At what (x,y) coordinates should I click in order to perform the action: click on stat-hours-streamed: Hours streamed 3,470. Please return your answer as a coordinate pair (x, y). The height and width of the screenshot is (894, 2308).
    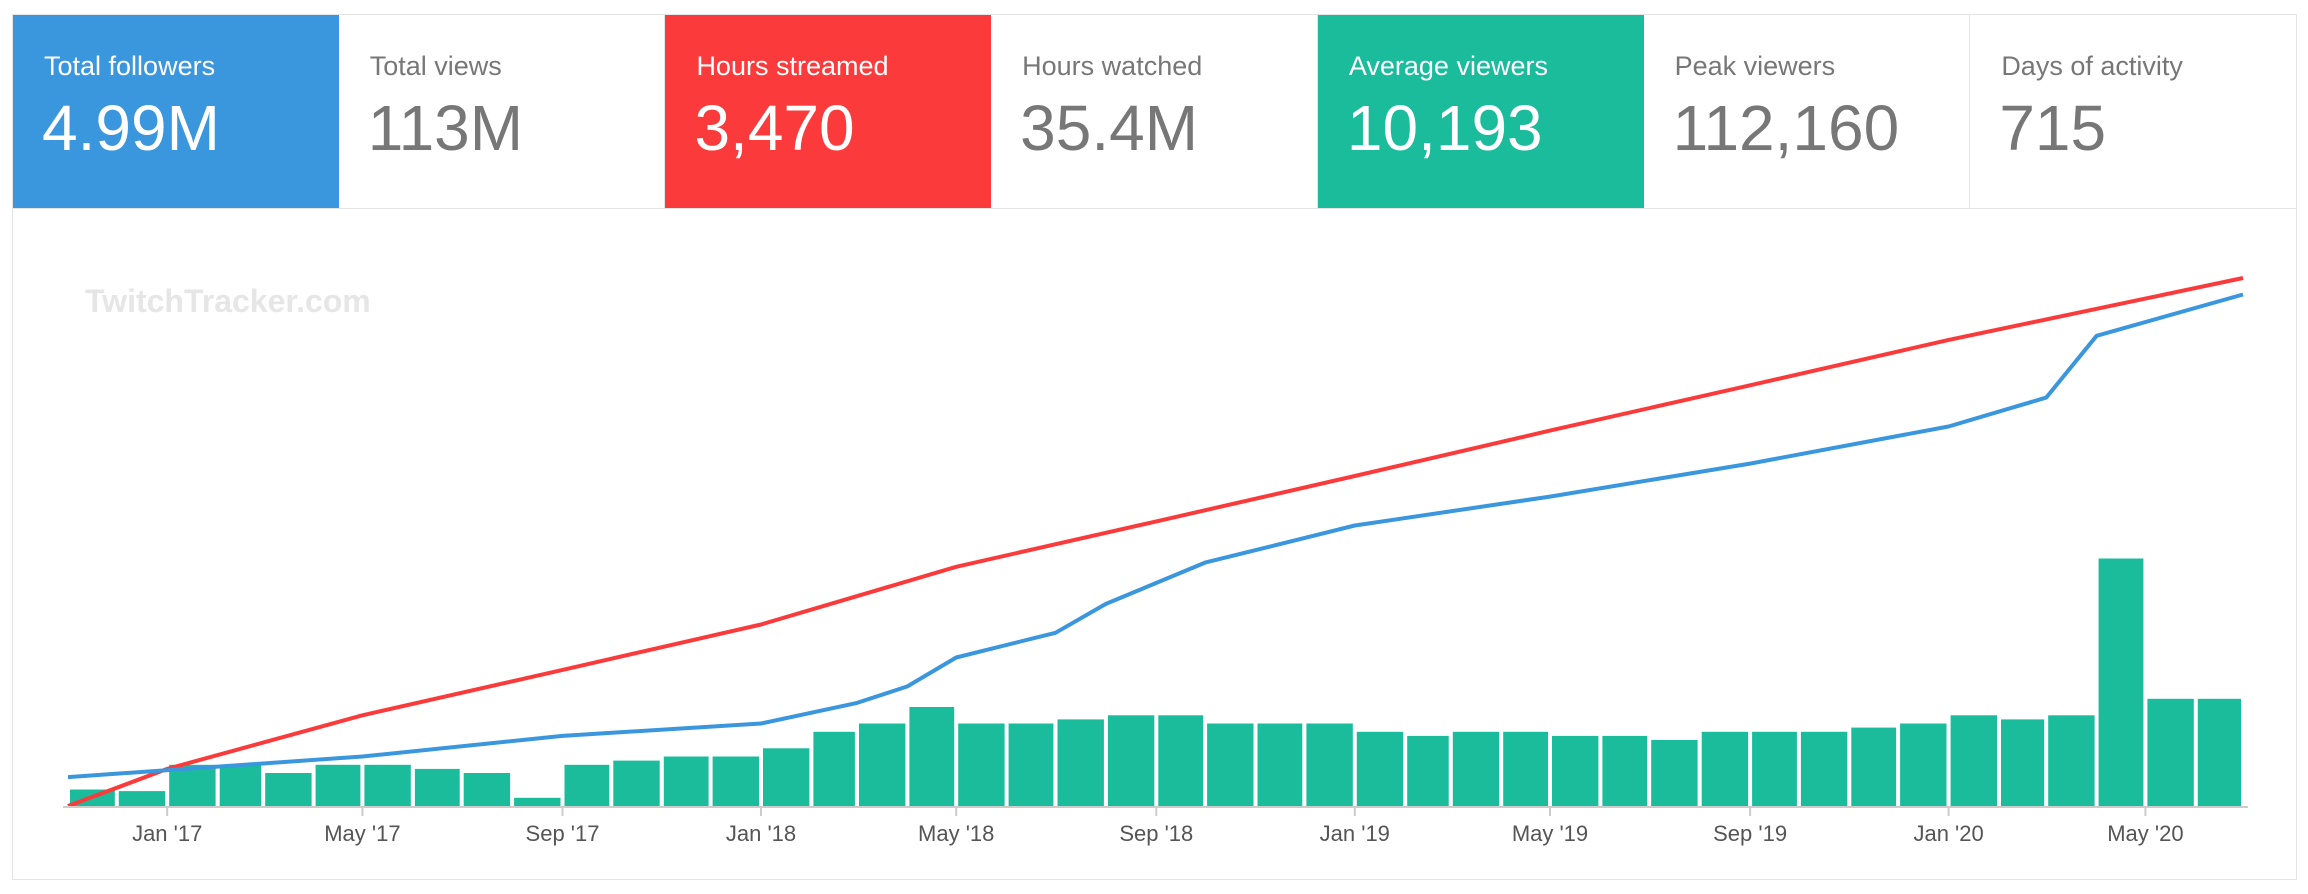
    Looking at the image, I should click on (828, 111).